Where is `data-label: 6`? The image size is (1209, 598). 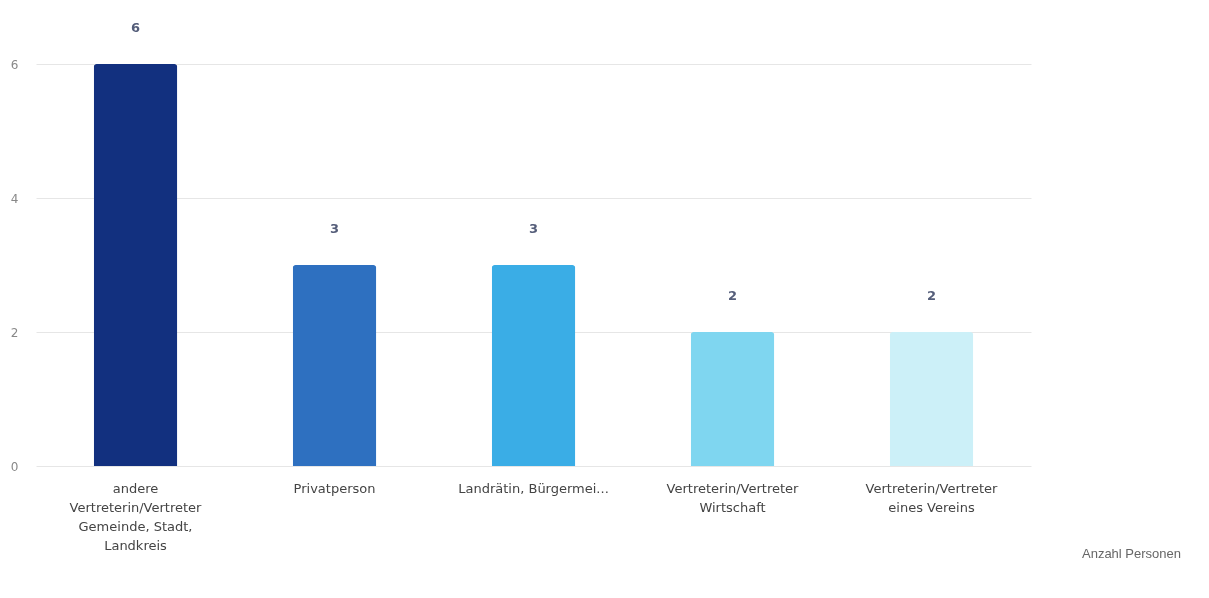 data-label: 6 is located at coordinates (135, 27).